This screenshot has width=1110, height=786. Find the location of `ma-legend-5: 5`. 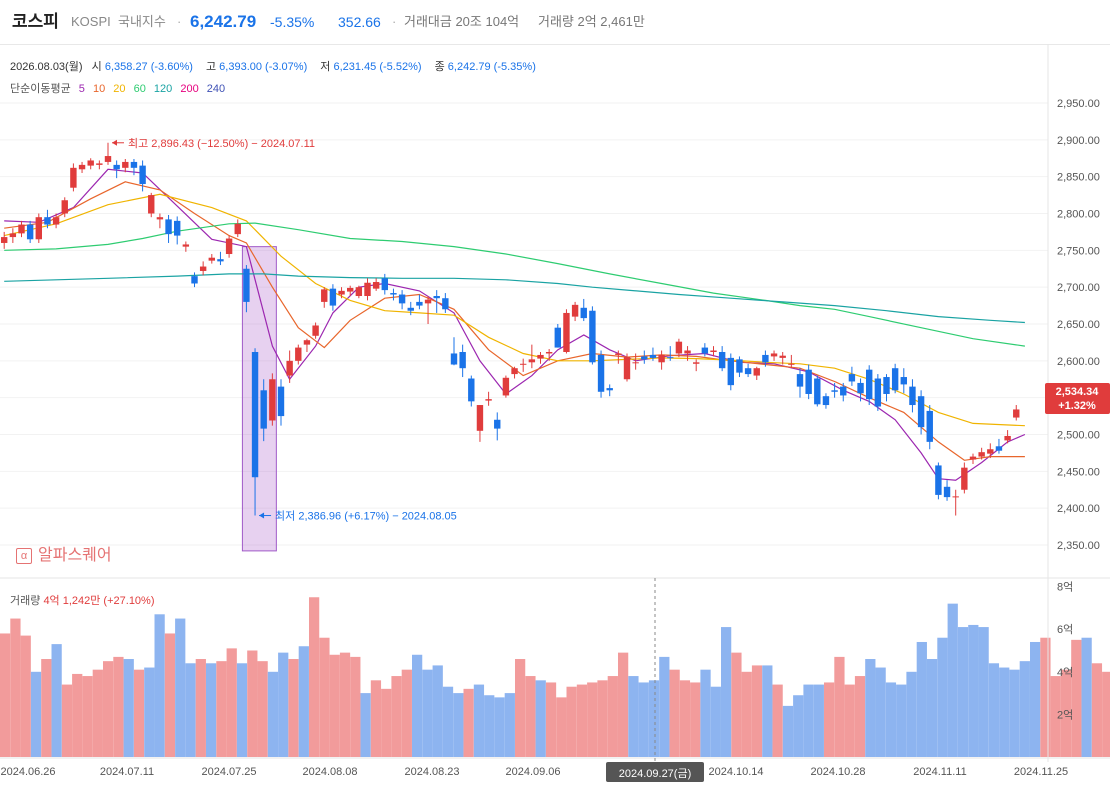

ma-legend-5: 5 is located at coordinates (81, 89).